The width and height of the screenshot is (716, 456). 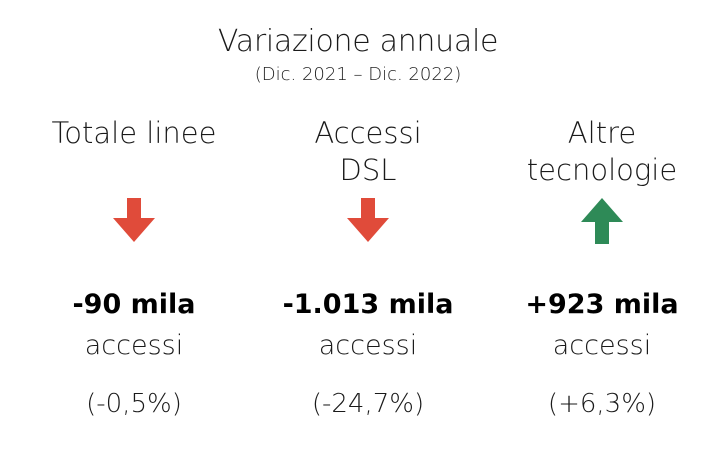 I want to click on column-label-line-1: Accessi, so click(x=368, y=133).